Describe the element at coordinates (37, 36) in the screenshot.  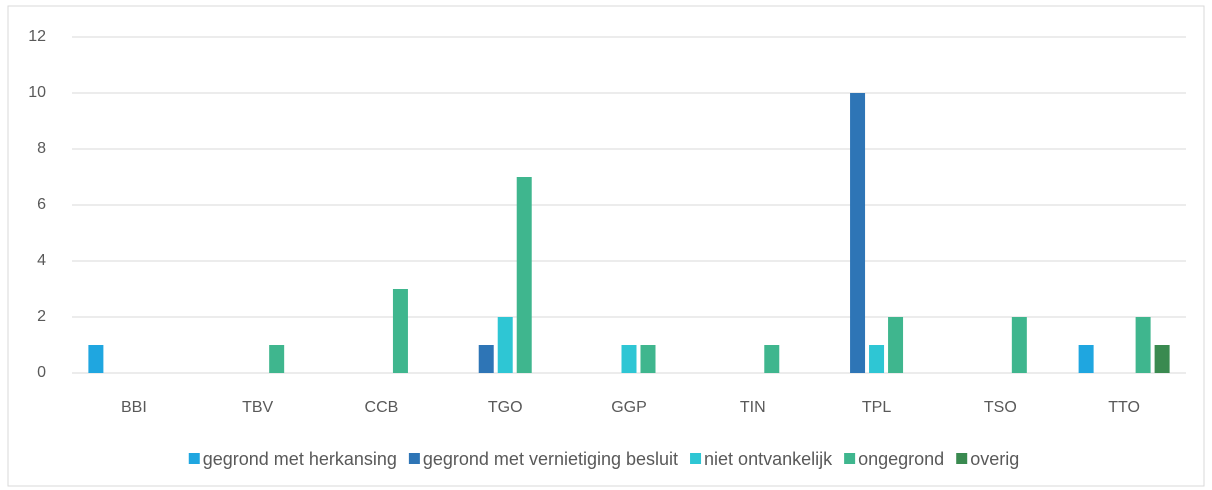
I see `y-tick-label: 12` at that location.